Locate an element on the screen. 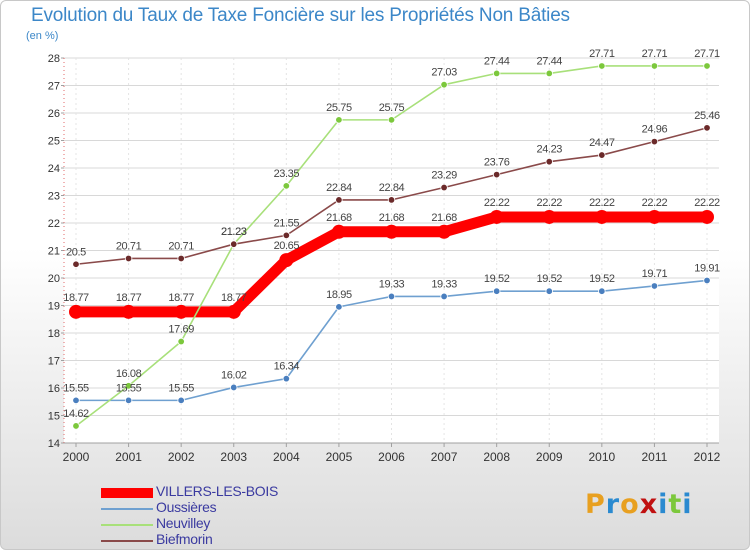 The height and width of the screenshot is (550, 750). legend-label: Biefmorin is located at coordinates (184, 539).